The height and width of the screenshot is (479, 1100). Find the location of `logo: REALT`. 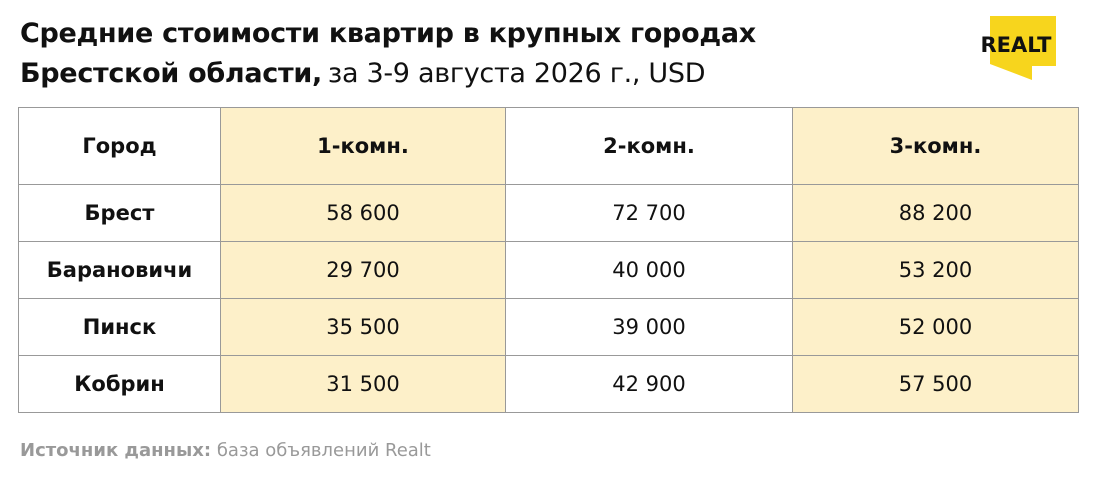

logo: REALT is located at coordinates (1018, 48).